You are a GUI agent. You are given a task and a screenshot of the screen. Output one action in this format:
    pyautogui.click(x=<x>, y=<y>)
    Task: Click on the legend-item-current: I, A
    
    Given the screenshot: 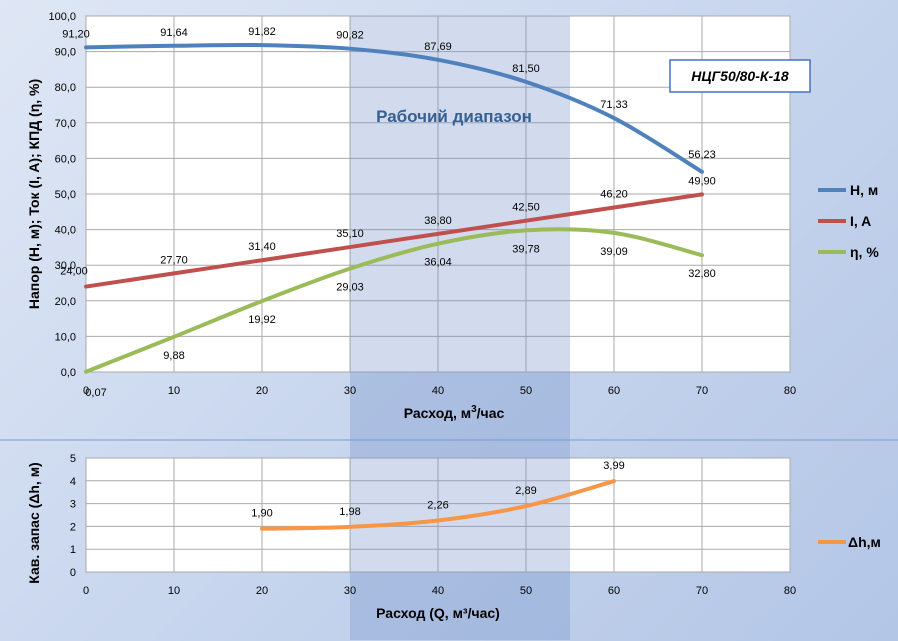 What is the action you would take?
    pyautogui.click(x=844, y=221)
    